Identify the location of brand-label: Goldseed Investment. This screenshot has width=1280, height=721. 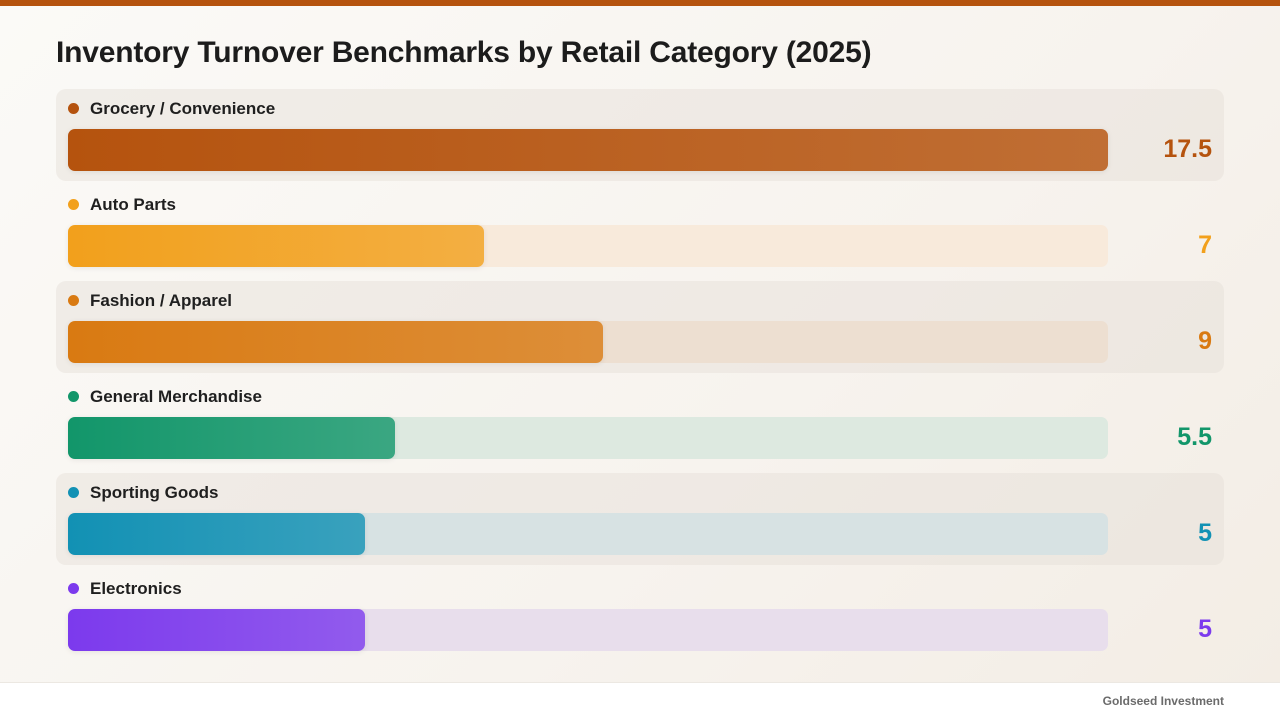
(1163, 701).